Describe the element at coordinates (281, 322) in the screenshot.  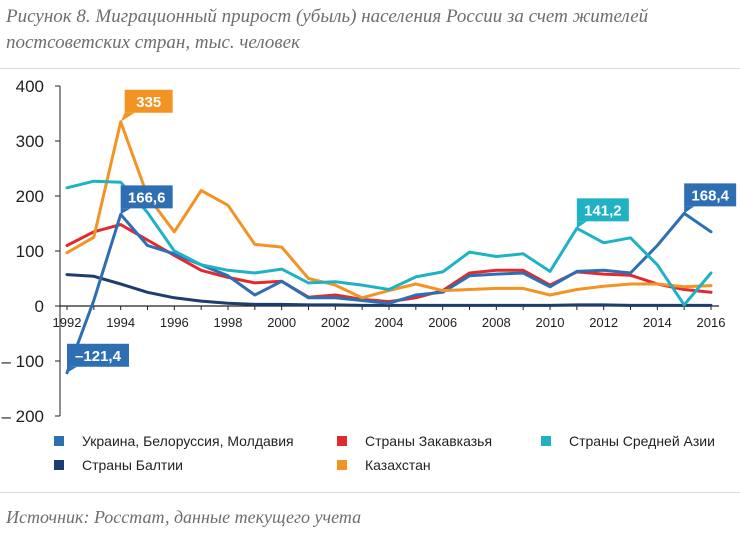
I see `x-tick-label: 2000` at that location.